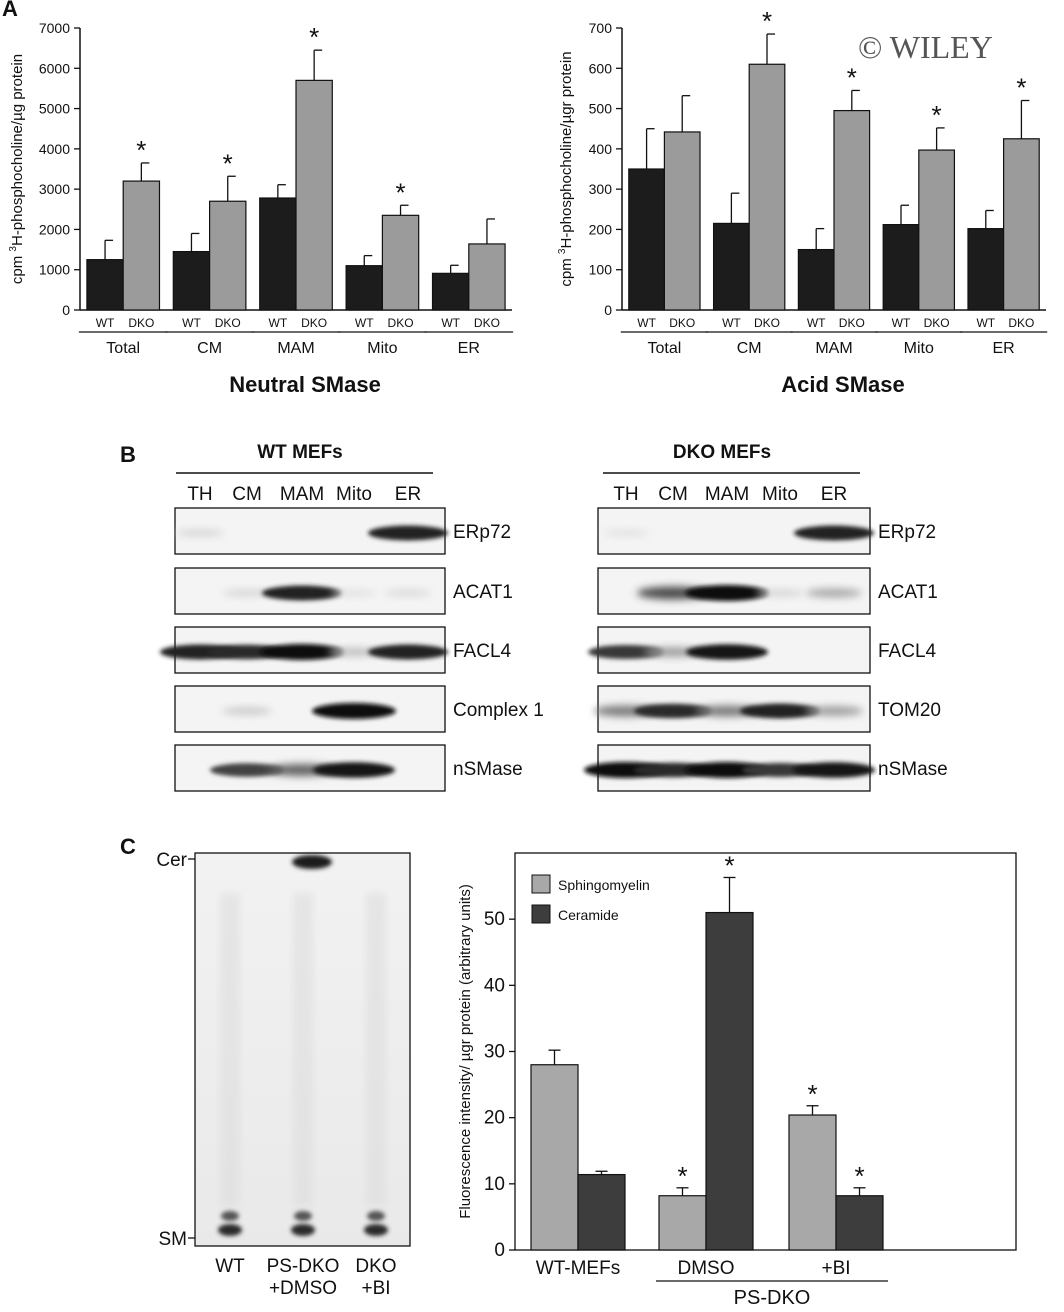 This screenshot has height=1312, width=1064. What do you see at coordinates (588, 915) in the screenshot?
I see `legend-label: Ceramide` at bounding box center [588, 915].